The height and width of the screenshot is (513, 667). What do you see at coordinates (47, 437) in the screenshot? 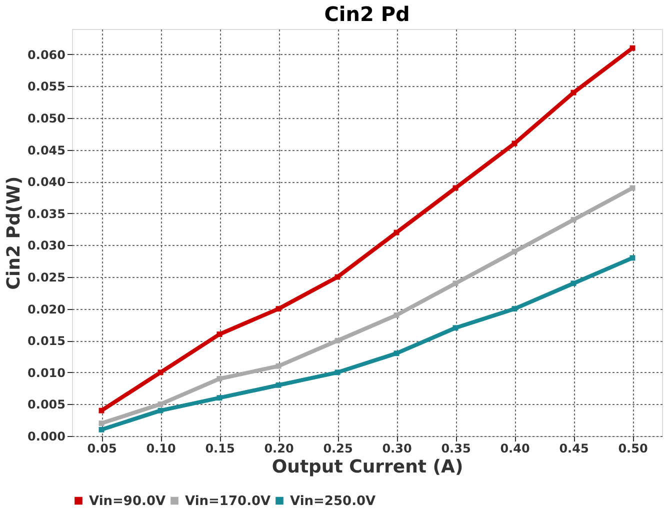
I see `y-tick-label: 0.000` at bounding box center [47, 437].